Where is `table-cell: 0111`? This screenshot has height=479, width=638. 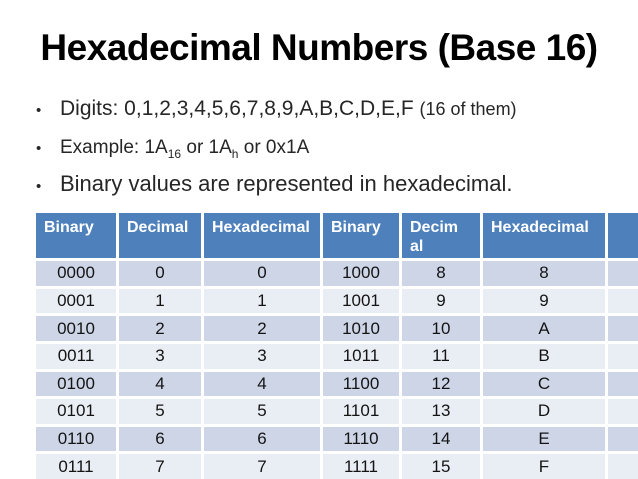
table-cell: 0111 is located at coordinates (76, 466).